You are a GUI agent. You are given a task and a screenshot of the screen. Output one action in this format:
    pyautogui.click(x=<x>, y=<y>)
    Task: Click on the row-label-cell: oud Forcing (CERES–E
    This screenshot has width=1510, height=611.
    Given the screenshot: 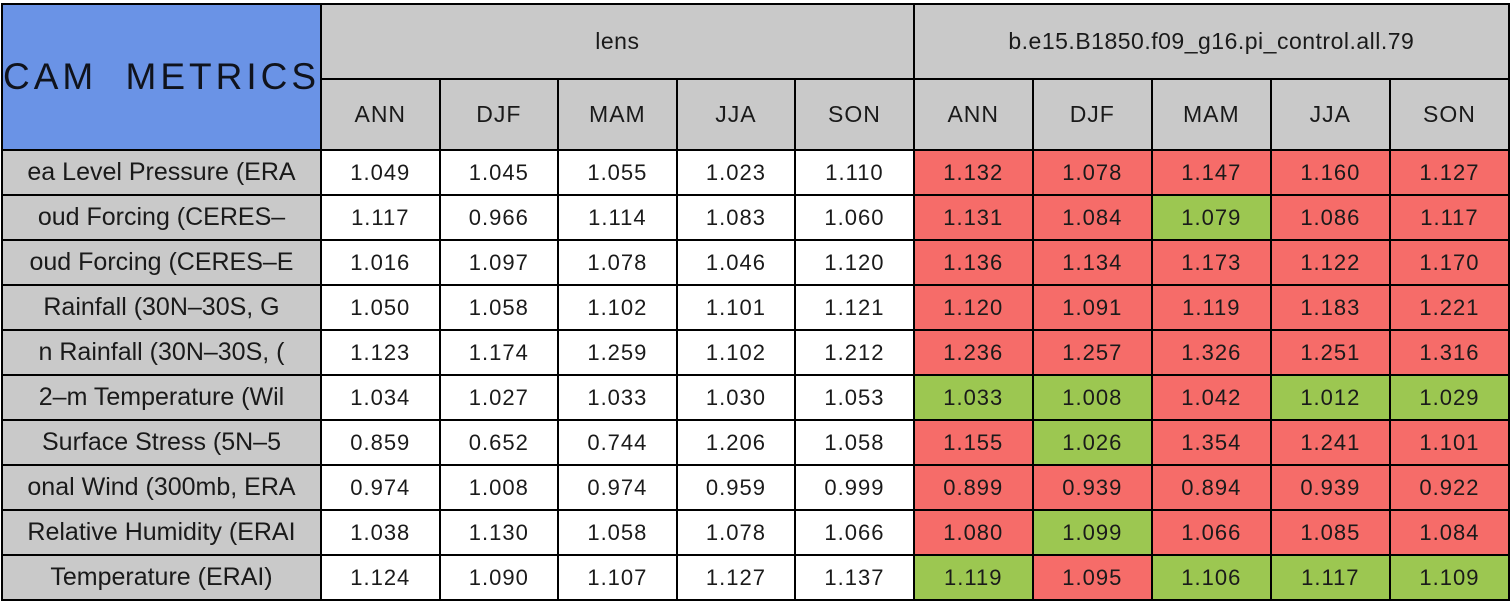 What is the action you would take?
    pyautogui.click(x=161, y=262)
    